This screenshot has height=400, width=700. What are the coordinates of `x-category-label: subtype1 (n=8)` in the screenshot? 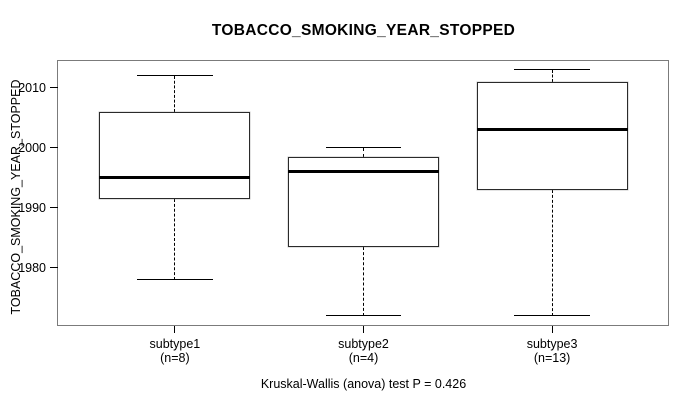 It's located at (175, 351).